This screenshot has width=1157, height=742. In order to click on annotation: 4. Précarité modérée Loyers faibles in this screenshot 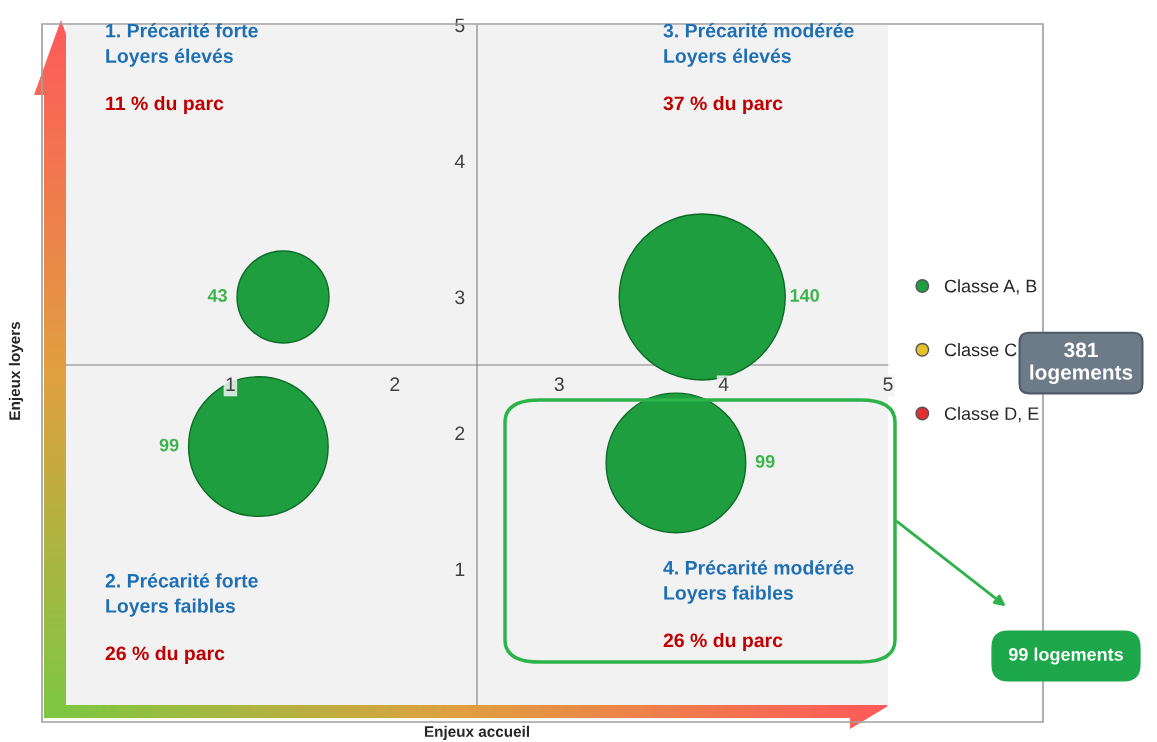, I will do `click(758, 582)`.